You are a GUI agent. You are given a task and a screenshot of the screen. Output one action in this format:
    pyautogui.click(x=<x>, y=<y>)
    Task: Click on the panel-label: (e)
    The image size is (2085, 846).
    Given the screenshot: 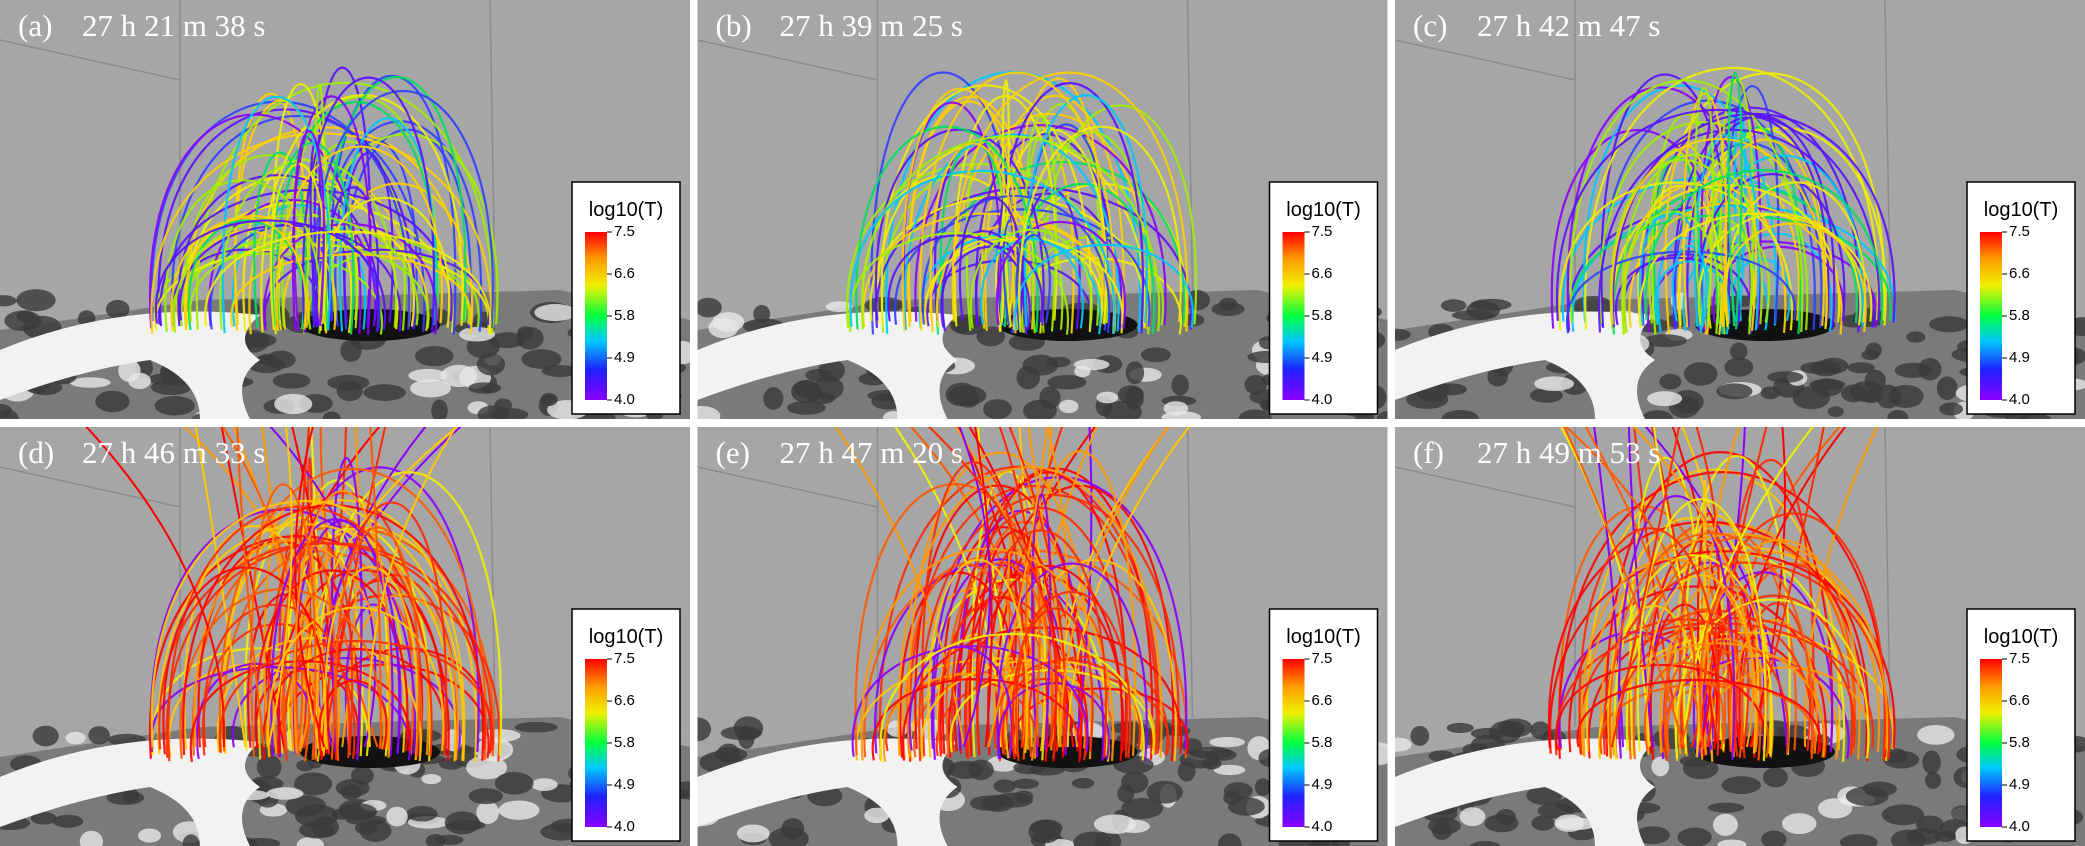 What is the action you would take?
    pyautogui.click(x=733, y=452)
    